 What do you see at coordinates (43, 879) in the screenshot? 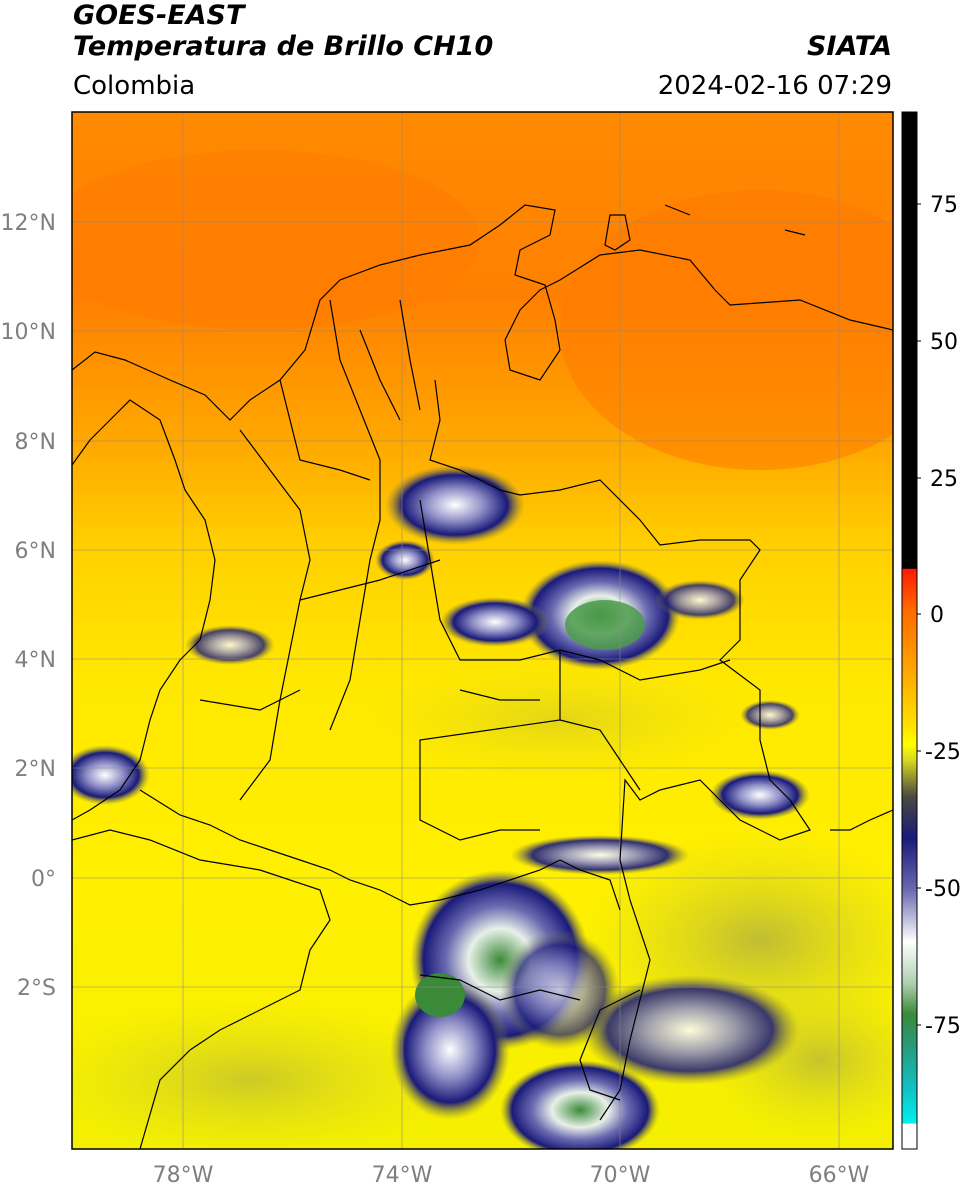
I see `lat-label: 0°` at bounding box center [43, 879].